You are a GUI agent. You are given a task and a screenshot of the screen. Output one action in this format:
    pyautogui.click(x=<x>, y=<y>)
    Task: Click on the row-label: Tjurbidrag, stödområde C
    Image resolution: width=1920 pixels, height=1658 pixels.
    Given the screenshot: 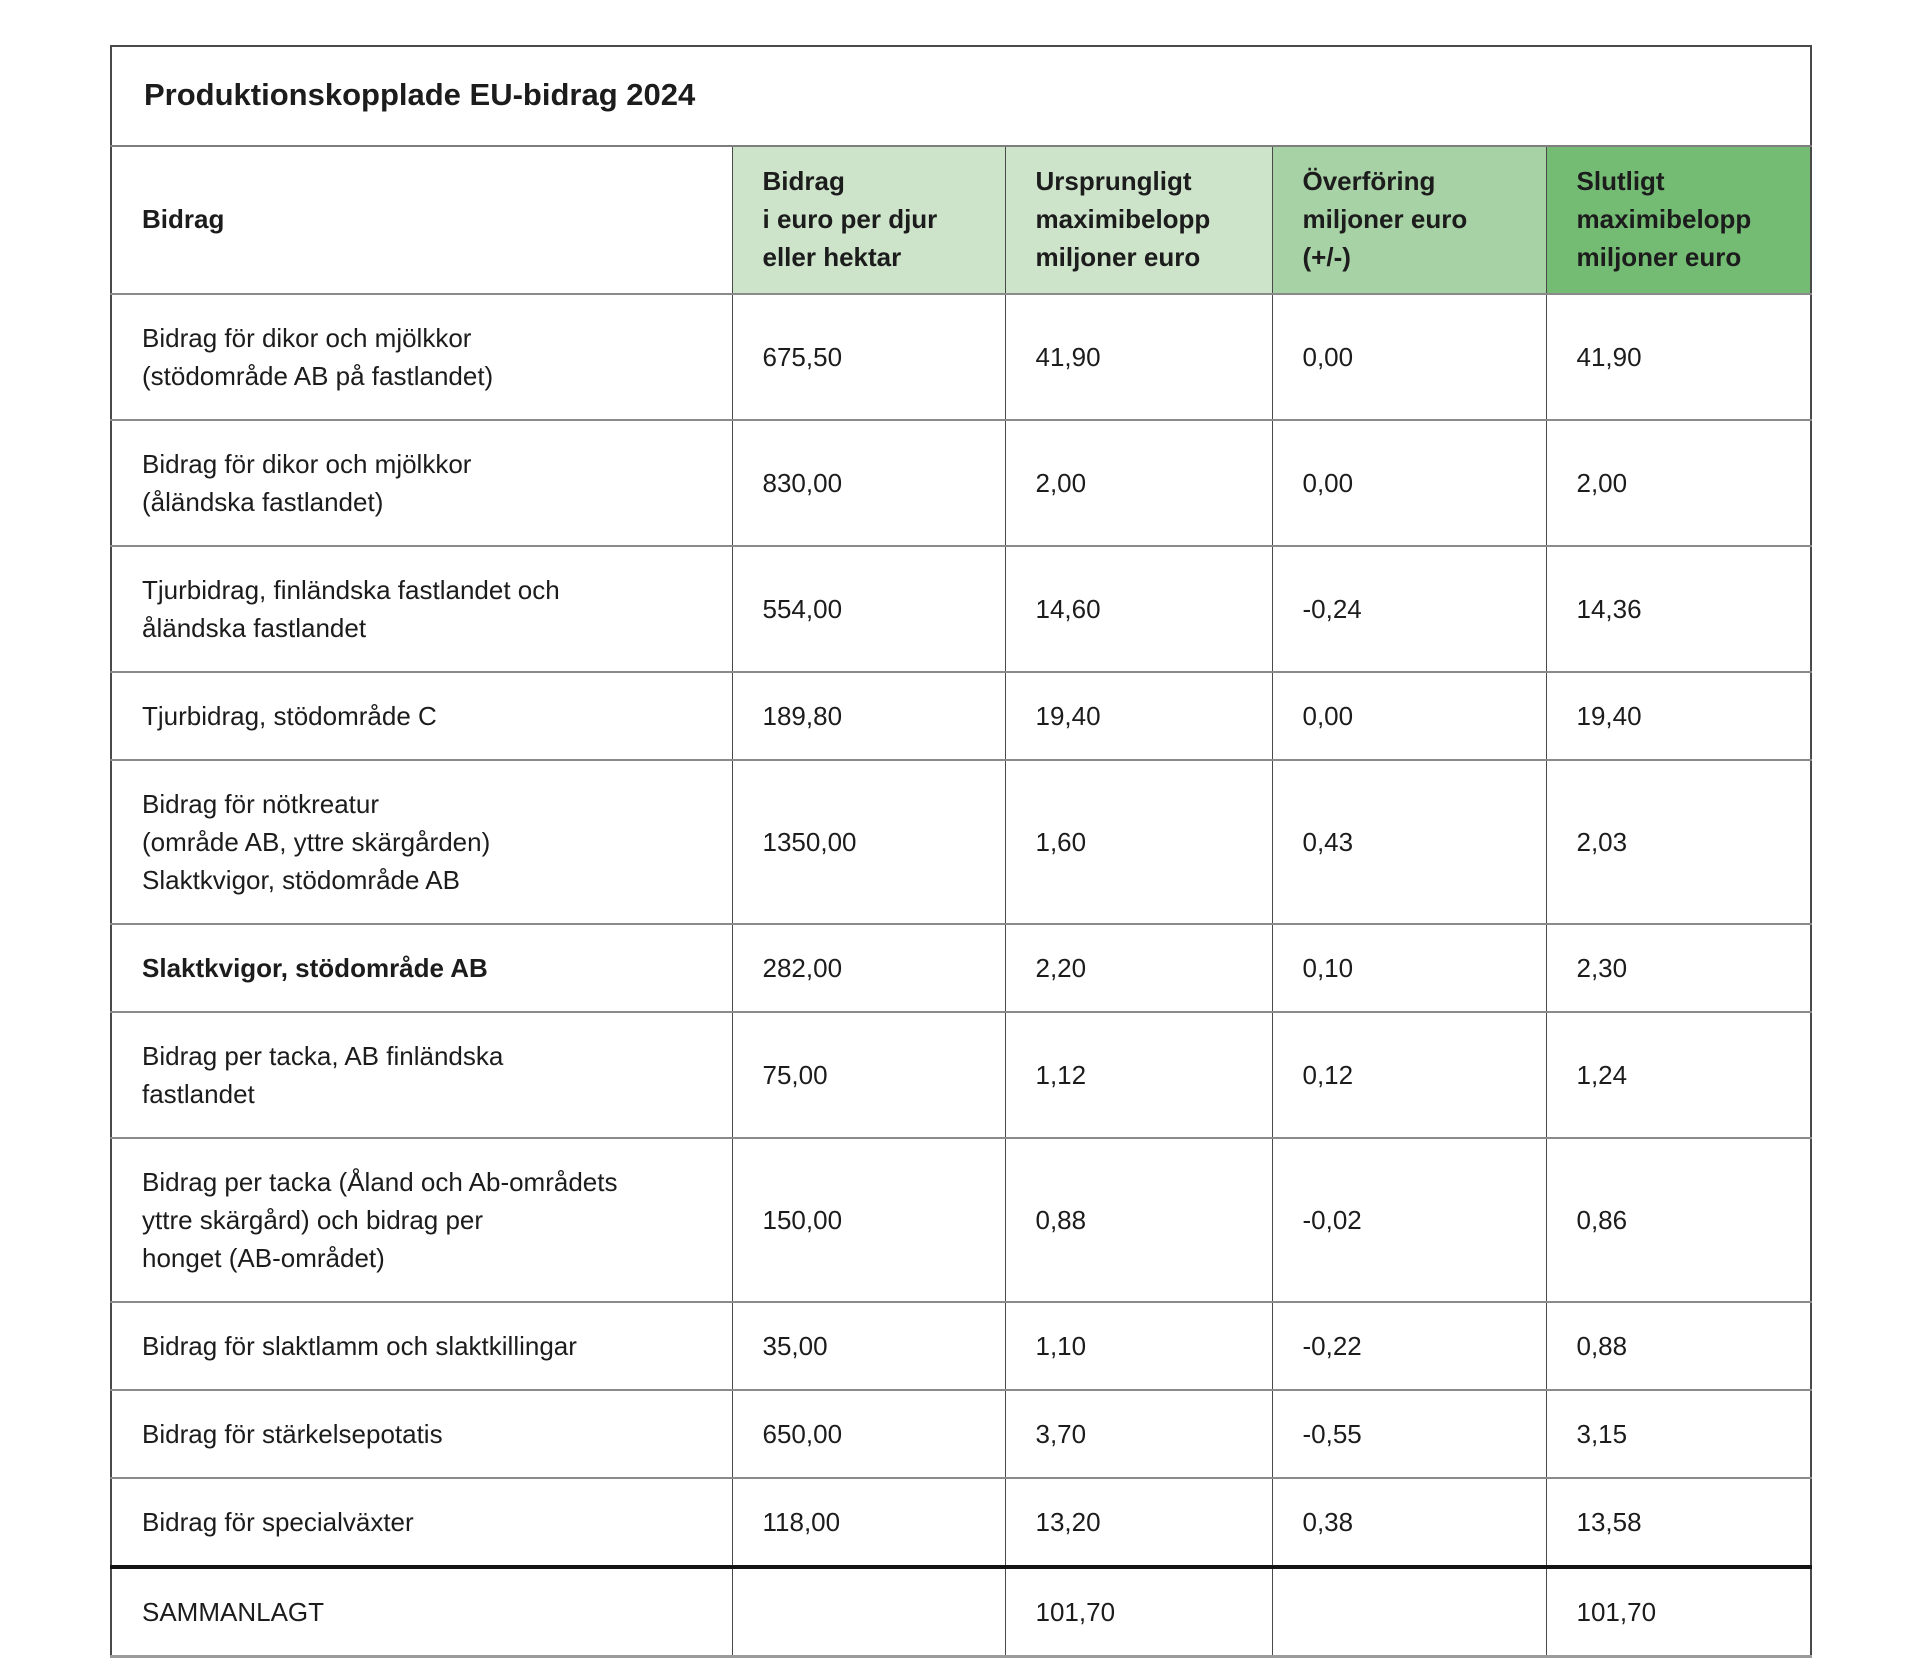 What is the action you would take?
    pyautogui.click(x=421, y=715)
    